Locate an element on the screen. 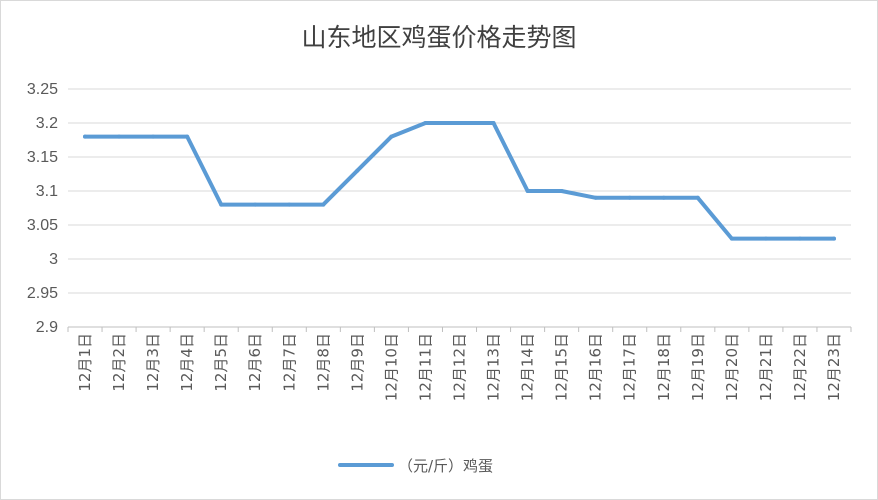 This screenshot has width=878, height=500. x-tick-label: 12月1日 is located at coordinates (85, 362).